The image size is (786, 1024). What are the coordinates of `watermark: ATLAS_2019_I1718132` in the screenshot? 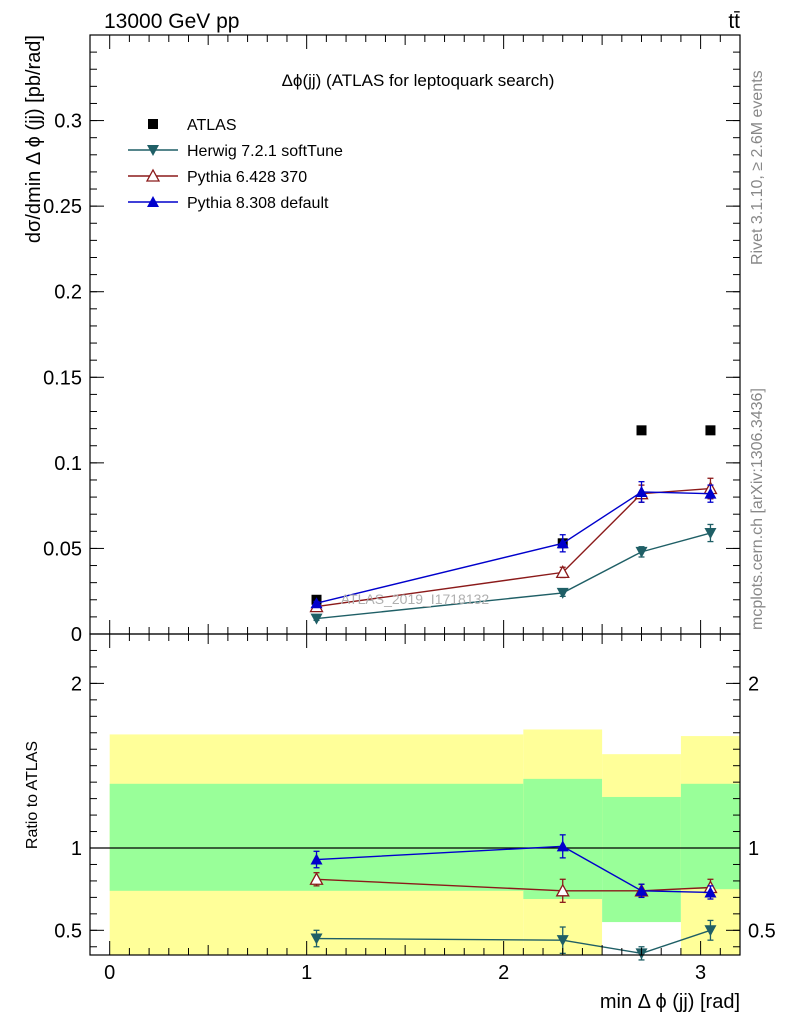 It's located at (415, 599).